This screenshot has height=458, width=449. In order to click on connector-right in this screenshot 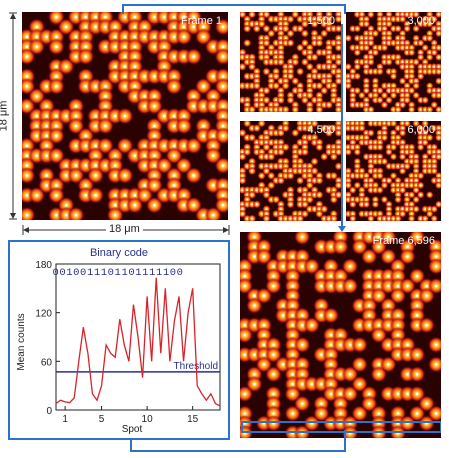, I will do `click(342, 127)`.